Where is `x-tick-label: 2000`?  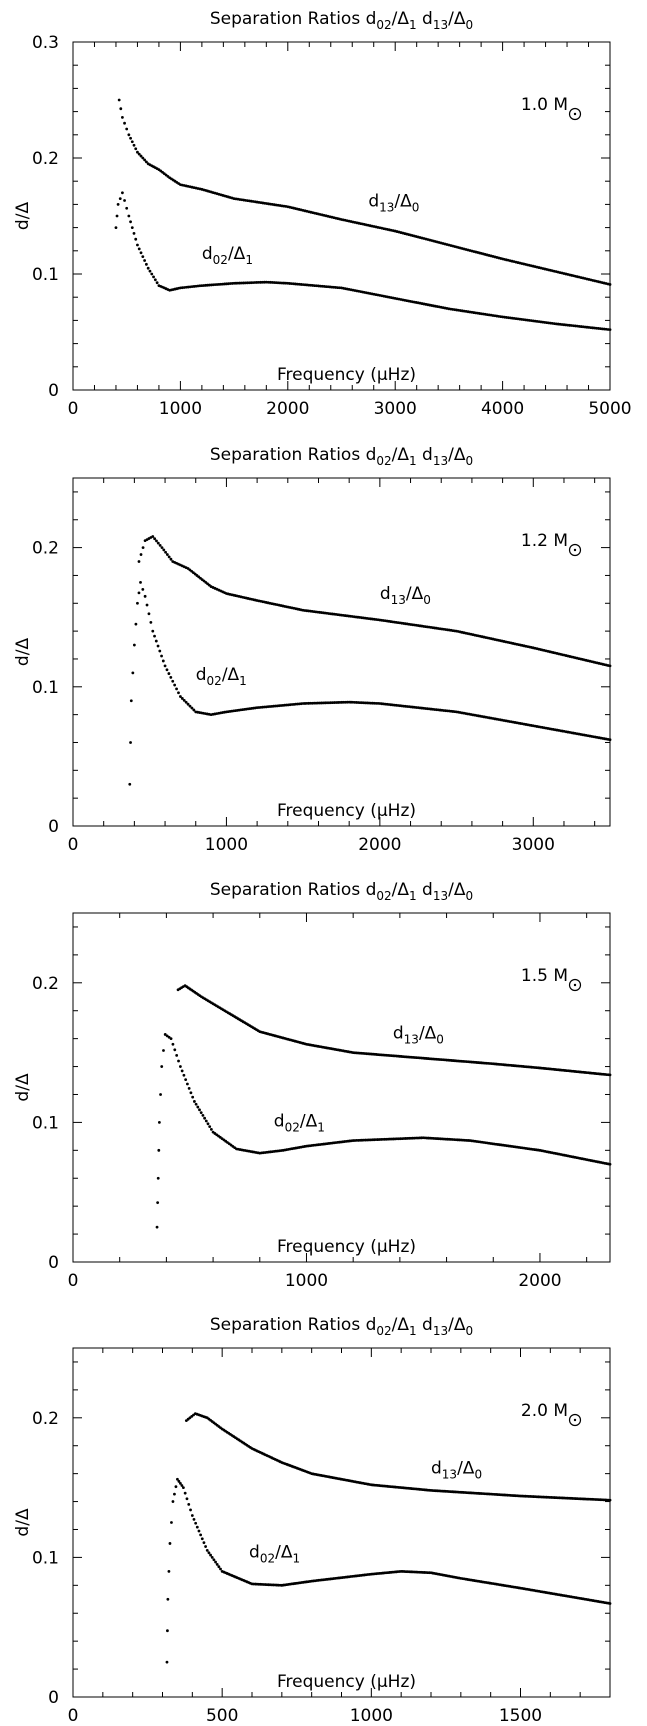 x-tick-label: 2000 is located at coordinates (539, 1281).